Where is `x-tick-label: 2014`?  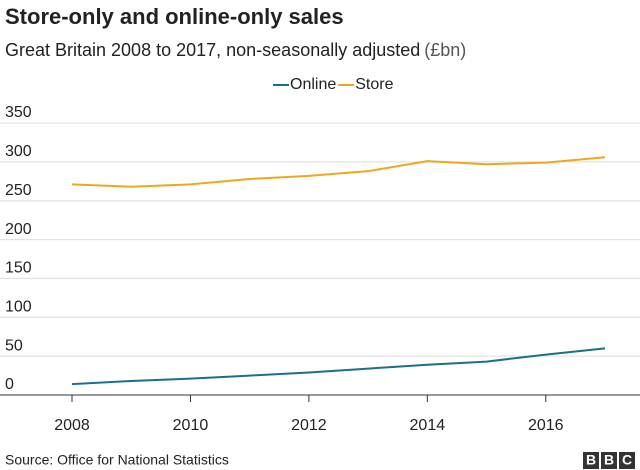
x-tick-label: 2014 is located at coordinates (428, 425).